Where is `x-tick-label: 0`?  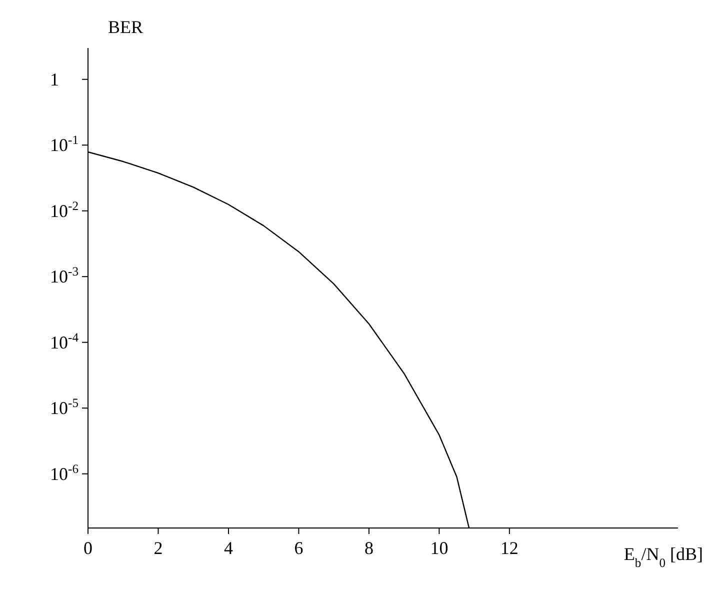 x-tick-label: 0 is located at coordinates (88, 548).